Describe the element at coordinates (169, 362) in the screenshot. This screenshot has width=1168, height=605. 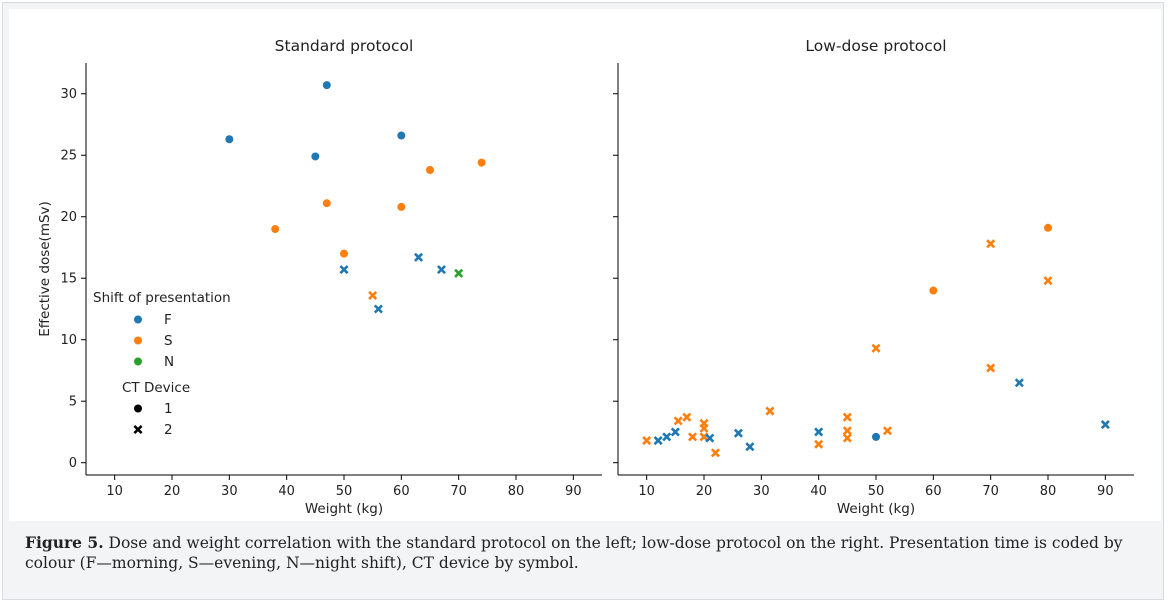
I see `legend-label-N: N` at that location.